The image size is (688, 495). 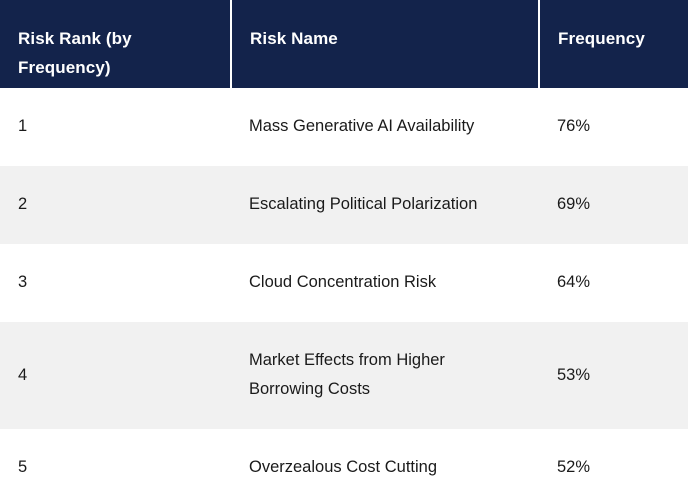 I want to click on column-header-risk-name: Risk Name, so click(x=385, y=44).